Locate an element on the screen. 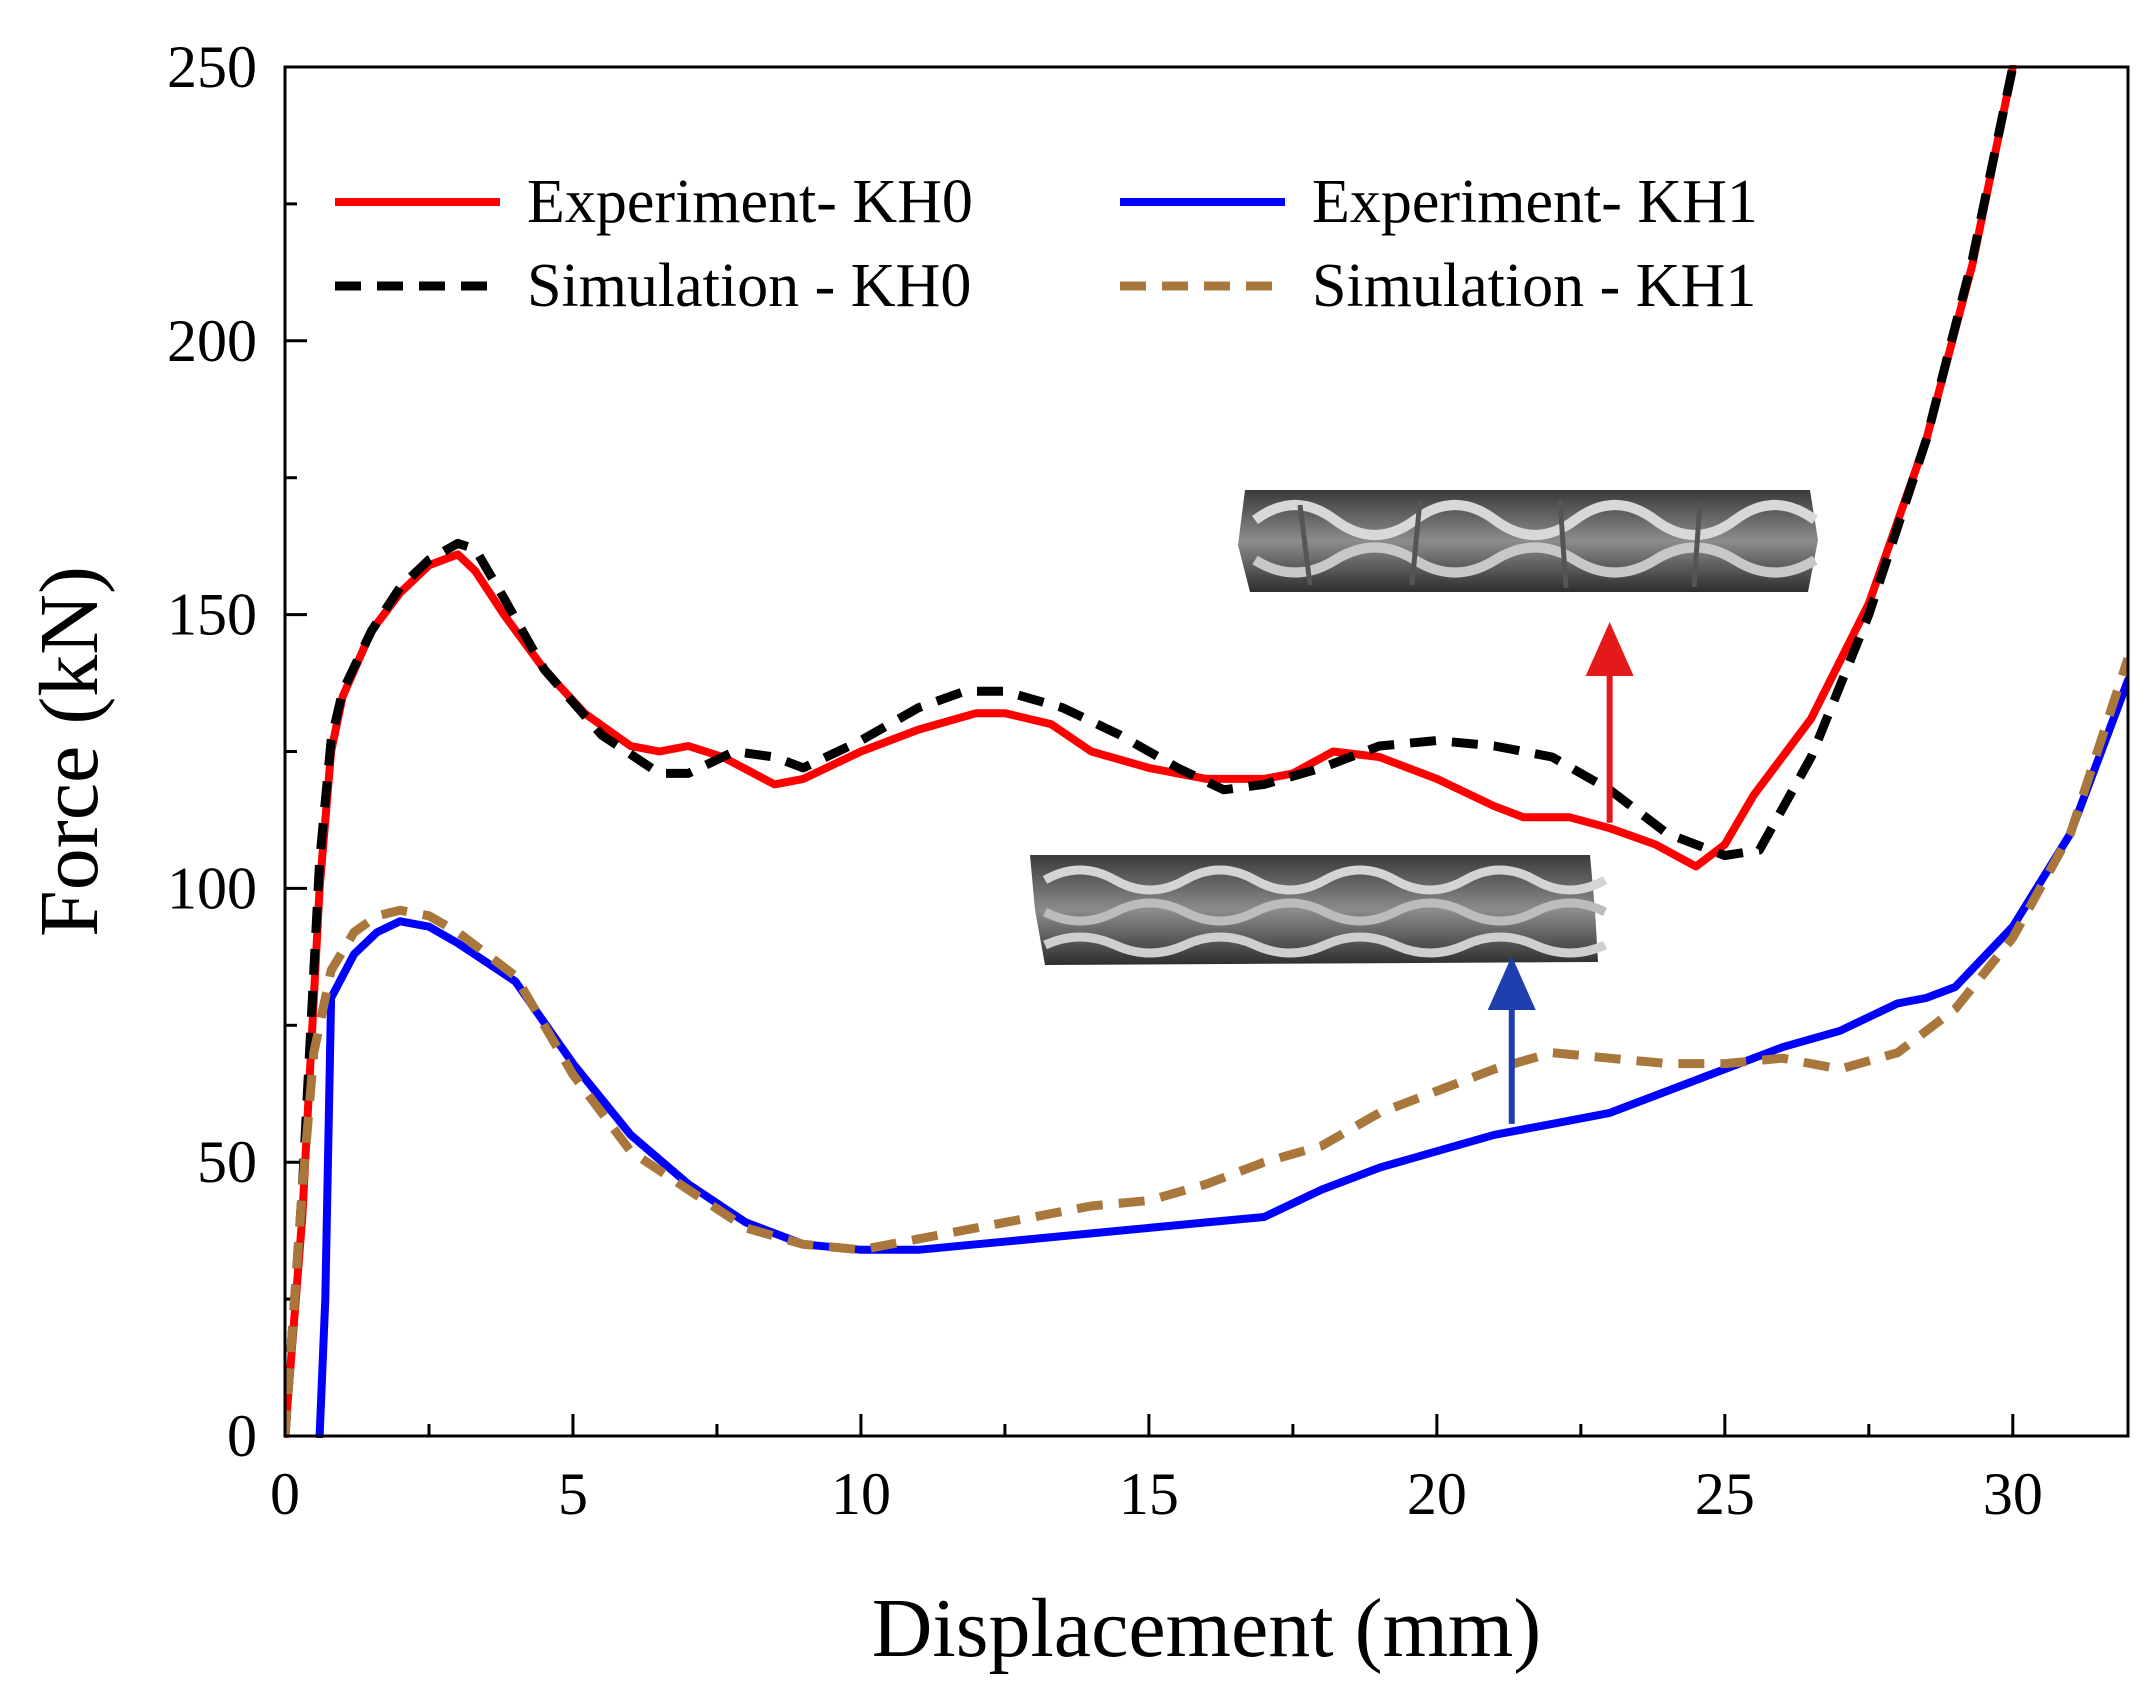 The width and height of the screenshot is (2151, 1683). legend-label-simulation-kh1: Simulation - KH1 is located at coordinates (1534, 286).